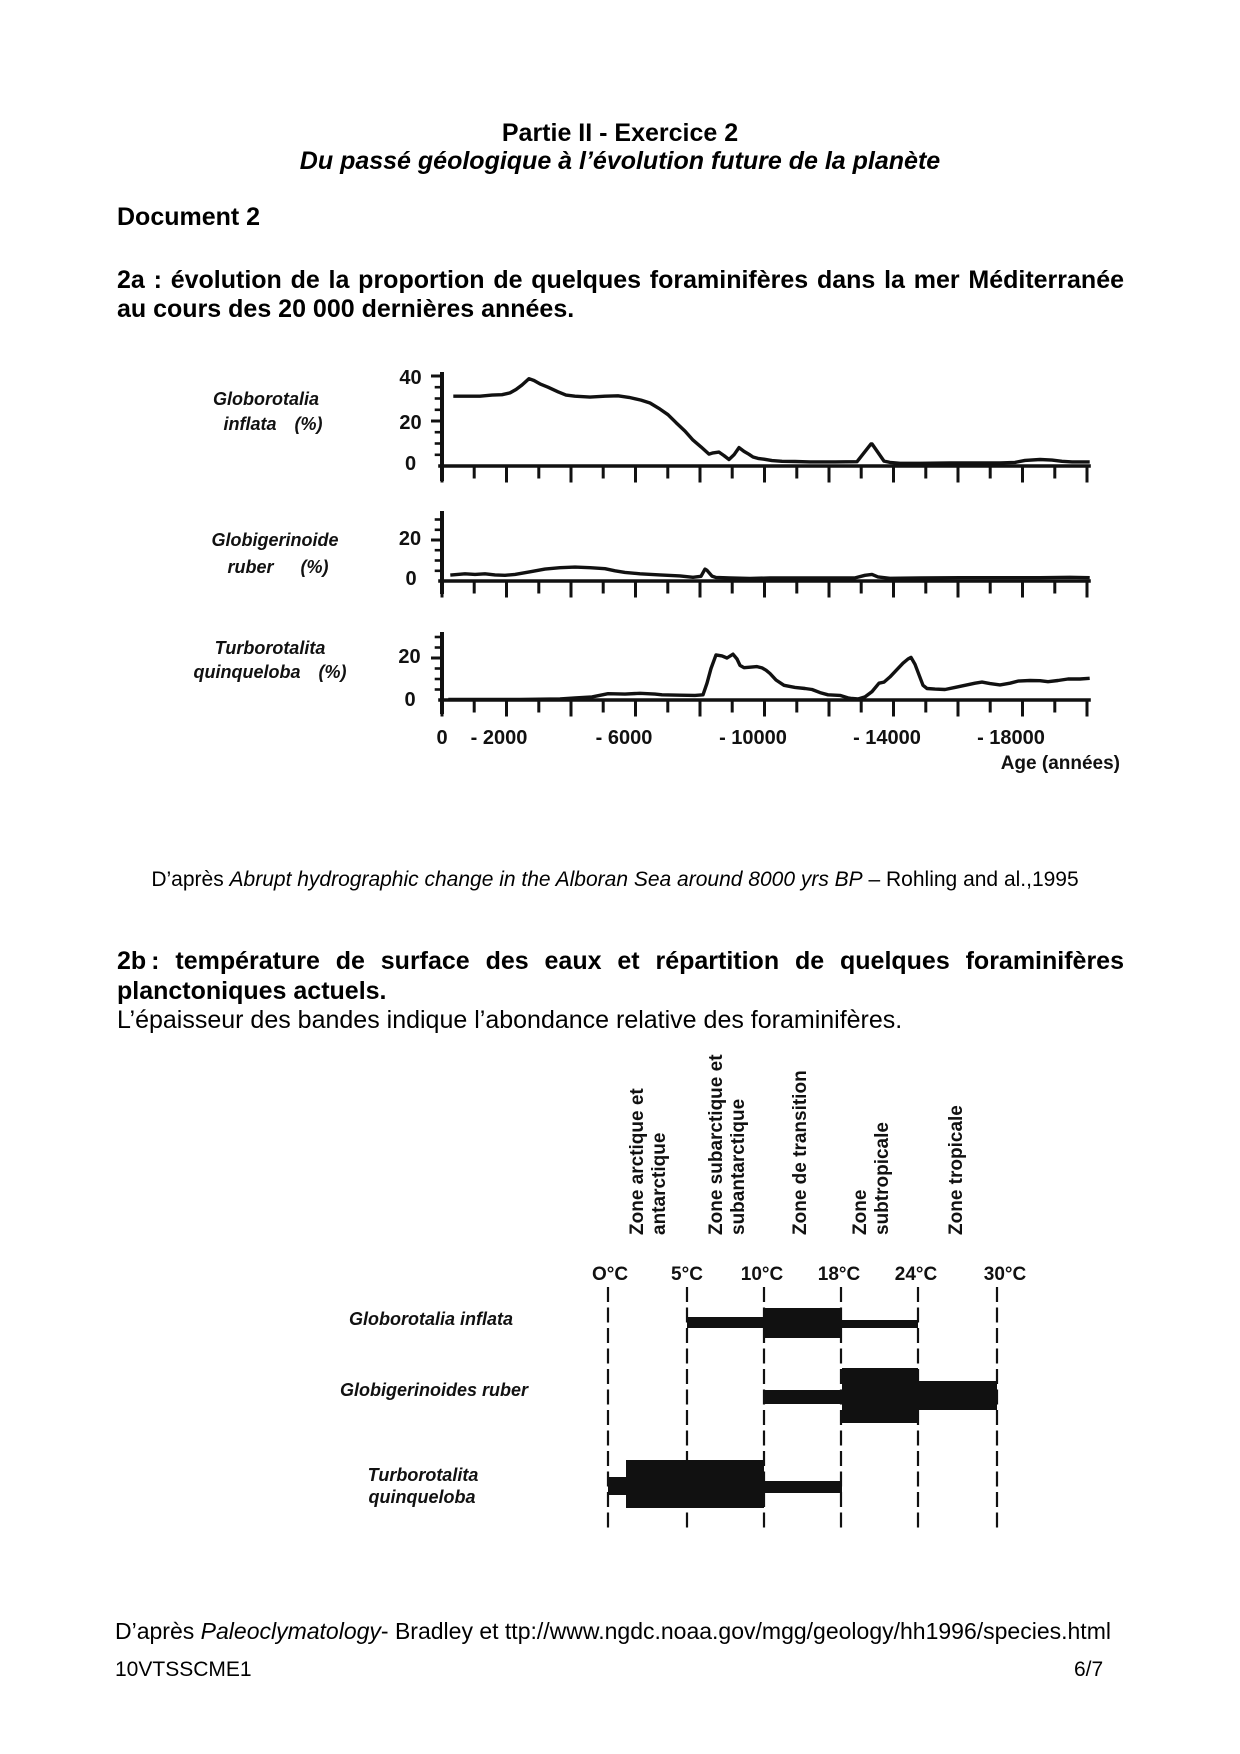  I want to click on svg-text: - 14000, so click(887, 738).